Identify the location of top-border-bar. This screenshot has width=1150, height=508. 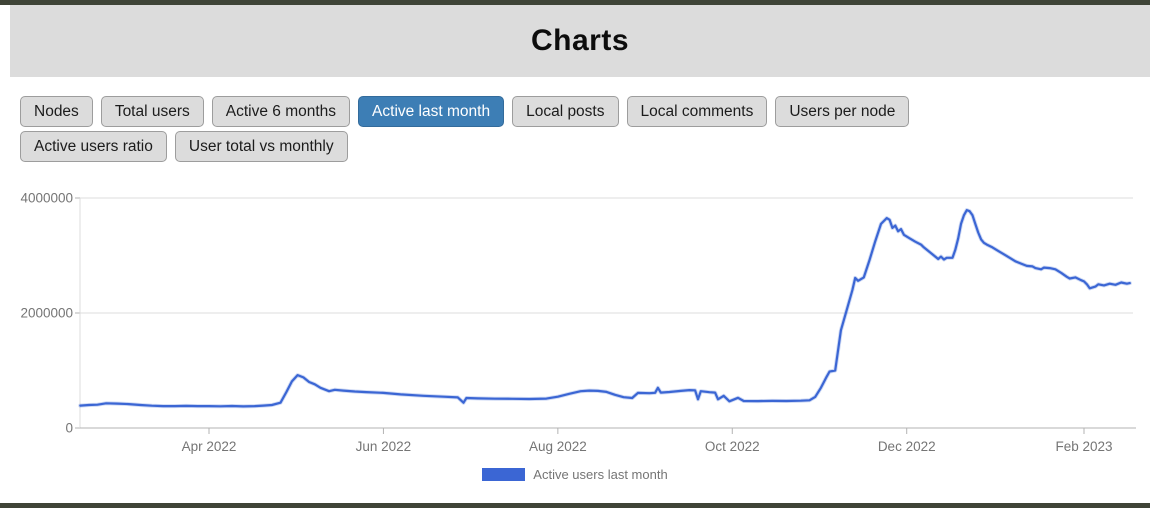
(575, 2).